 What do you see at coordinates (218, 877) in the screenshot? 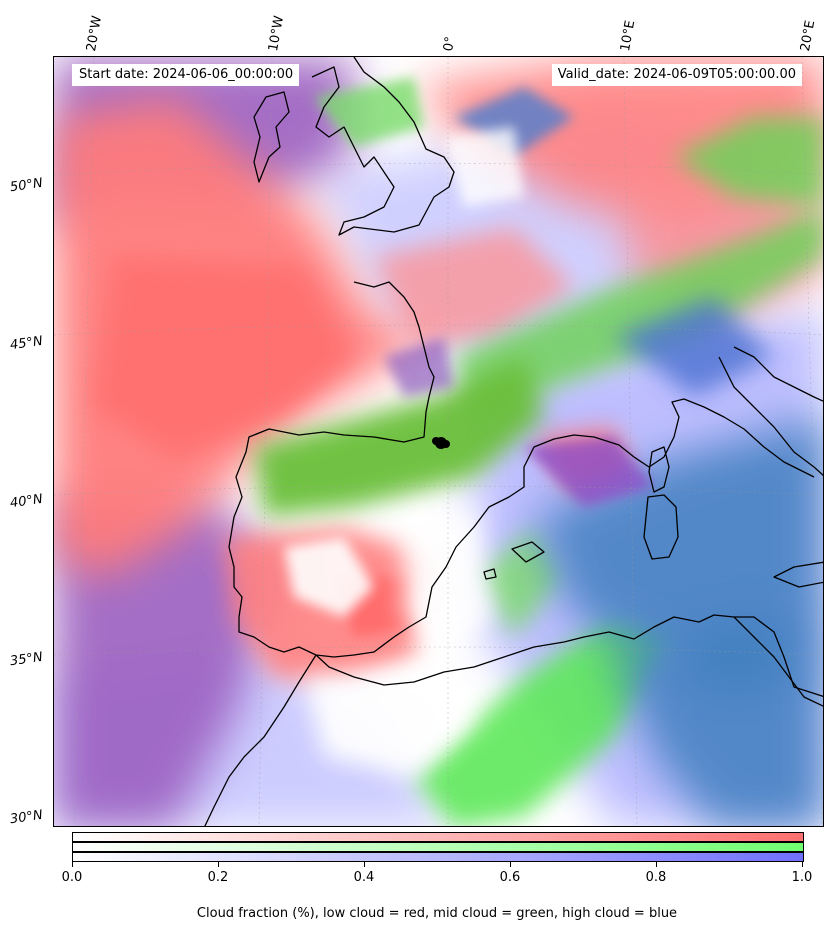
I see `colorbar-tick-label-1: 0.2` at bounding box center [218, 877].